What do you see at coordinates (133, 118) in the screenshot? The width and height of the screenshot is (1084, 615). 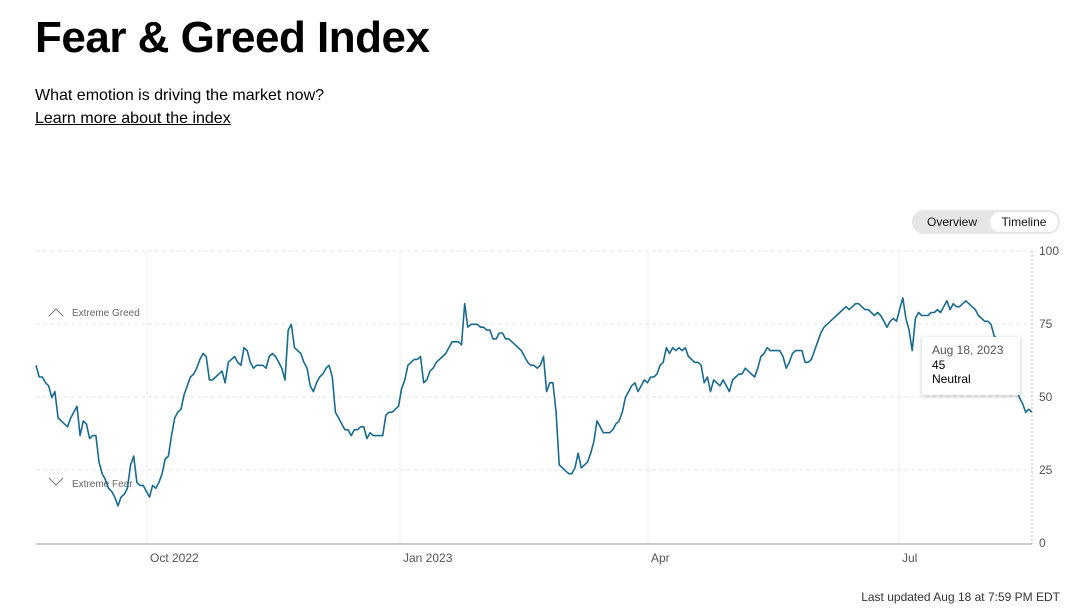 I see `learn-more-link: Learn more about the index` at bounding box center [133, 118].